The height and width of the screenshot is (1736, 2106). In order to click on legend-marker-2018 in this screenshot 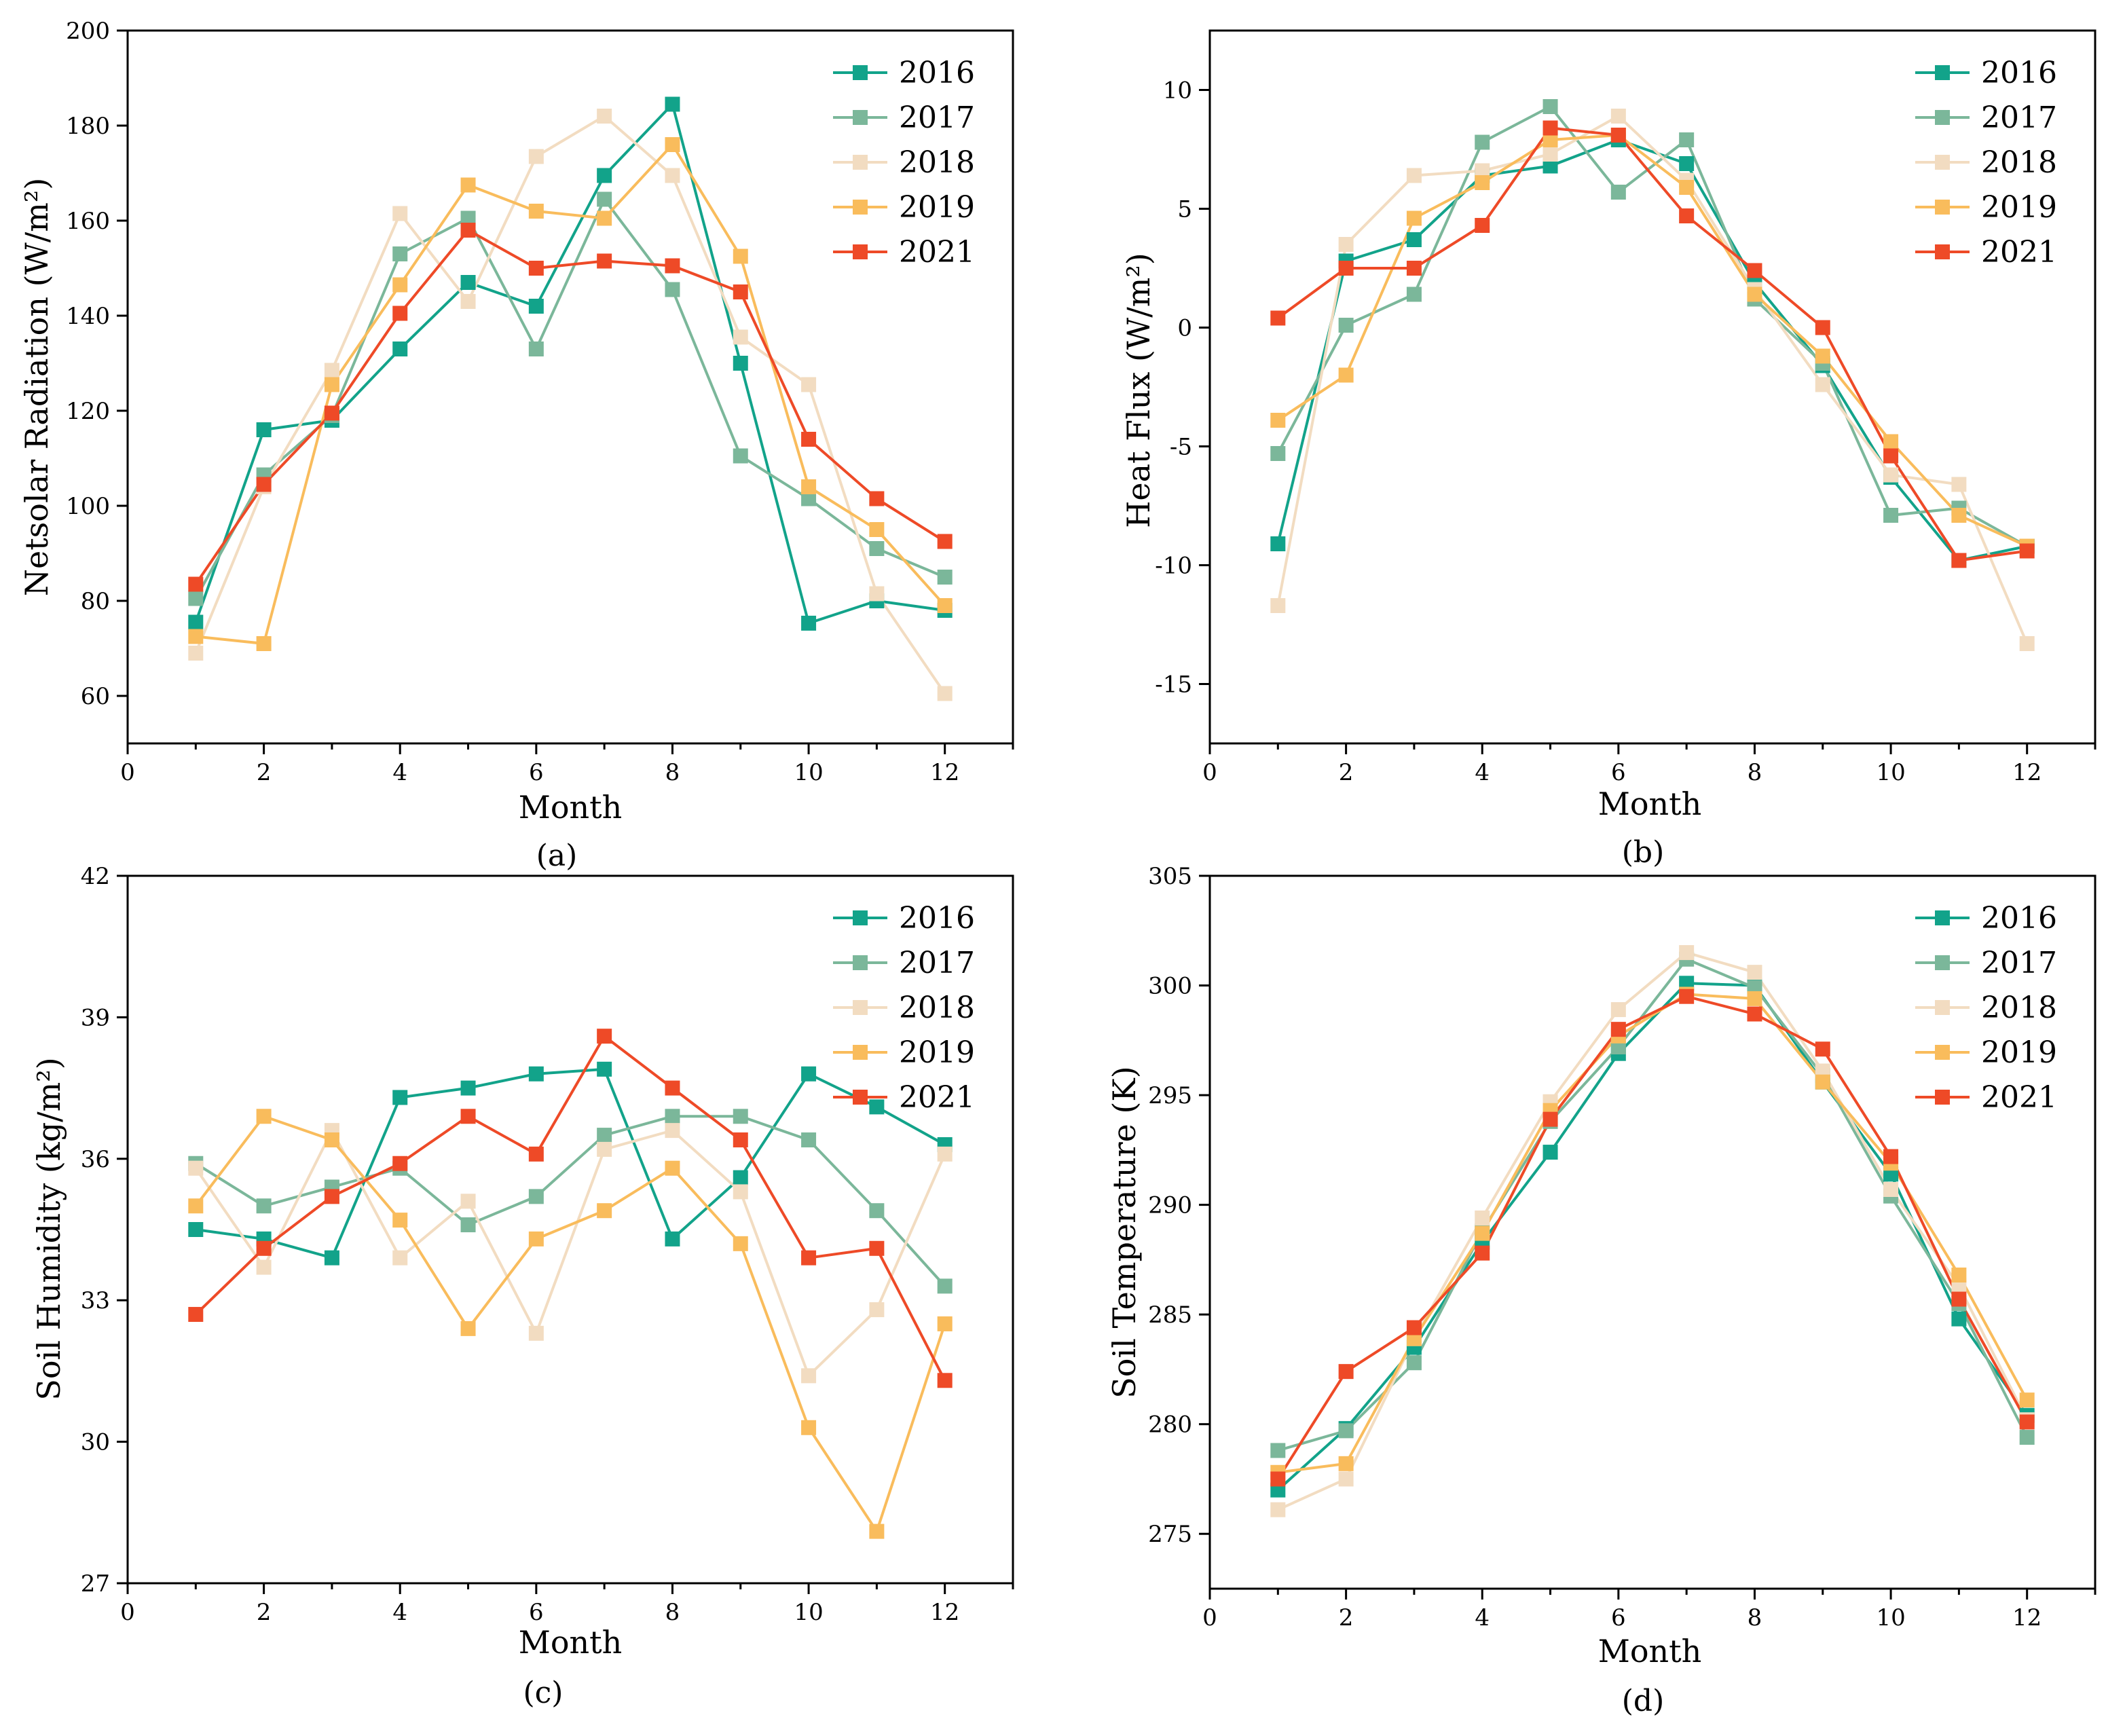, I will do `click(860, 162)`.